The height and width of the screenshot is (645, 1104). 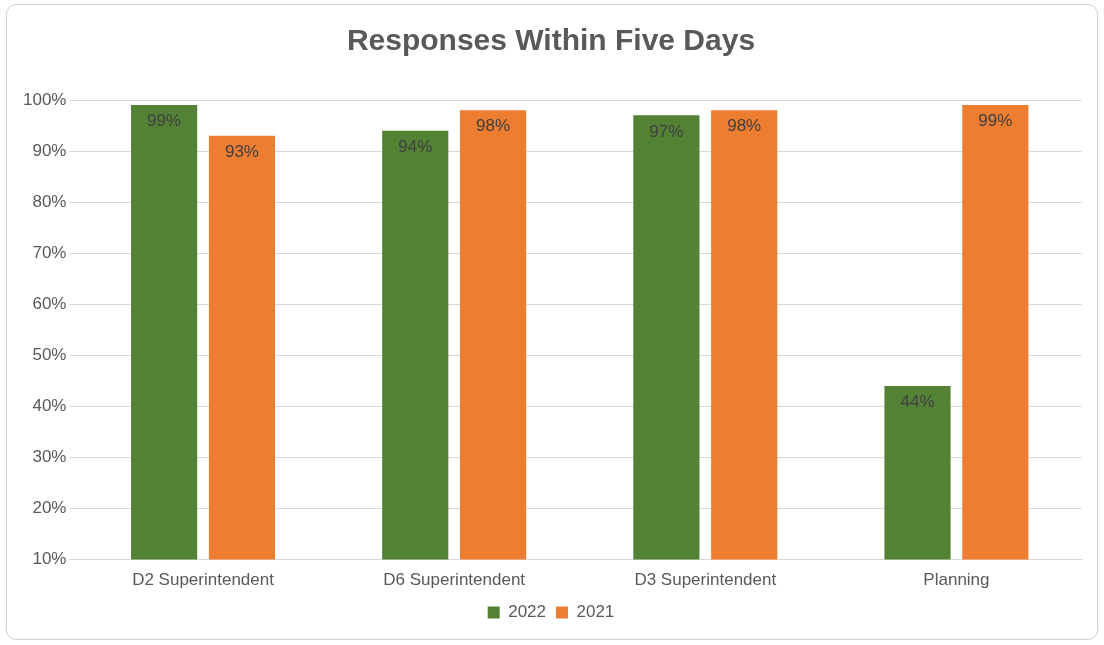 What do you see at coordinates (595, 612) in the screenshot?
I see `legend-label: 2021` at bounding box center [595, 612].